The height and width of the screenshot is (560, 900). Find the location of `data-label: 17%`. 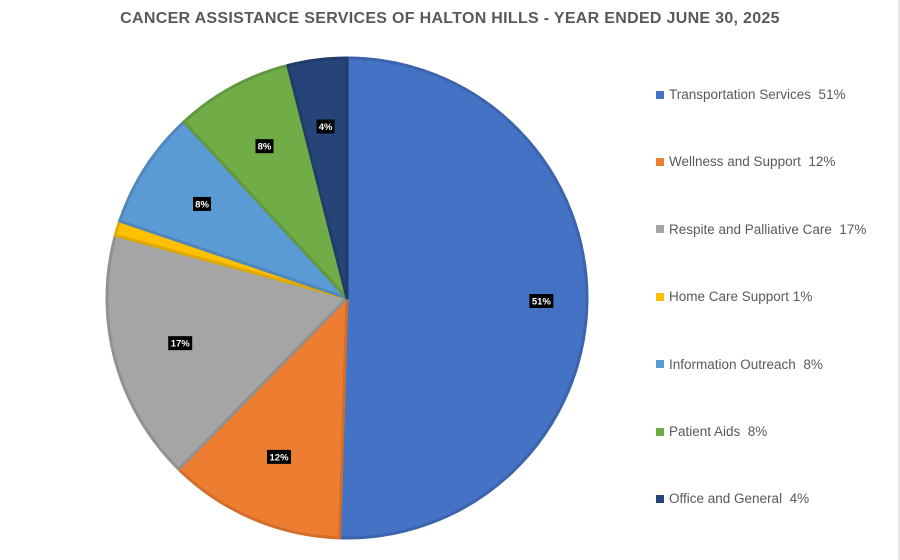

data-label: 17% is located at coordinates (180, 343).